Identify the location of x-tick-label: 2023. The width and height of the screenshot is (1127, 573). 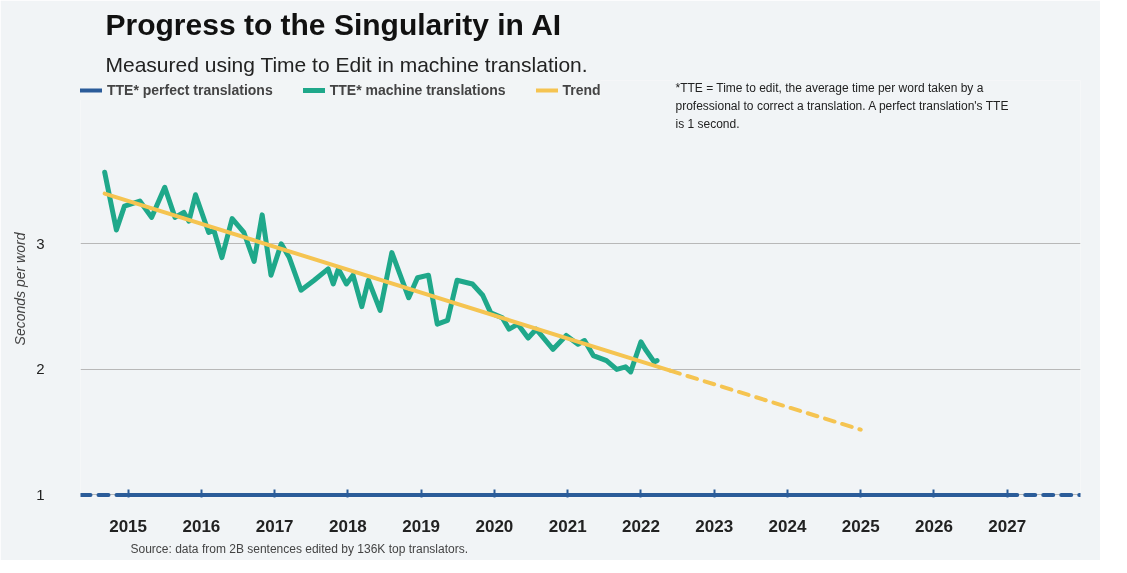
(714, 526).